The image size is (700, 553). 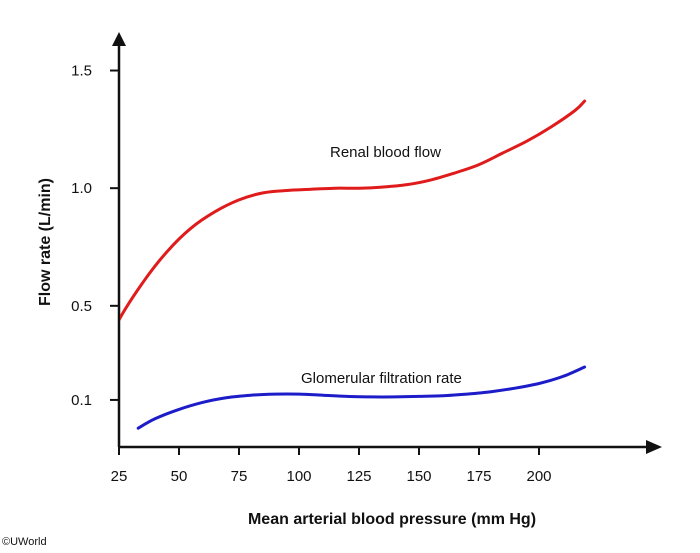 I want to click on gfr-line, so click(x=361, y=397).